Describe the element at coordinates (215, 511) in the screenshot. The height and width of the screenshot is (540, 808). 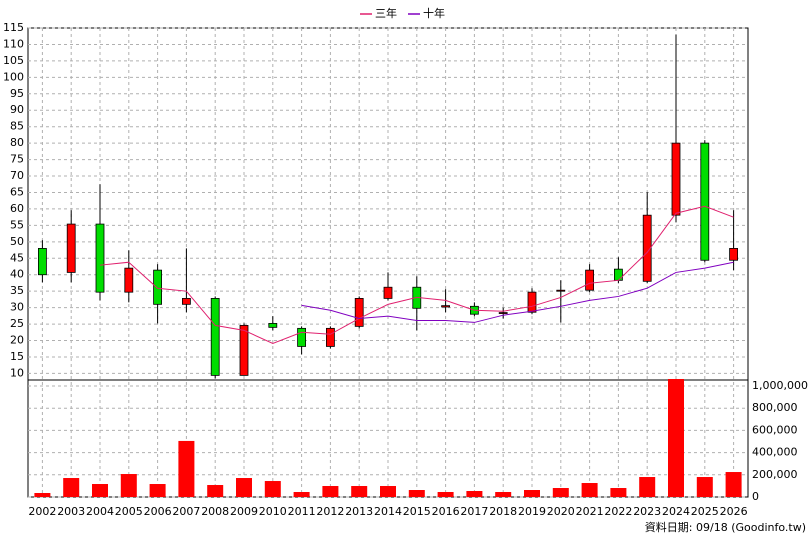
I see `x-tick-label: 2008` at that location.